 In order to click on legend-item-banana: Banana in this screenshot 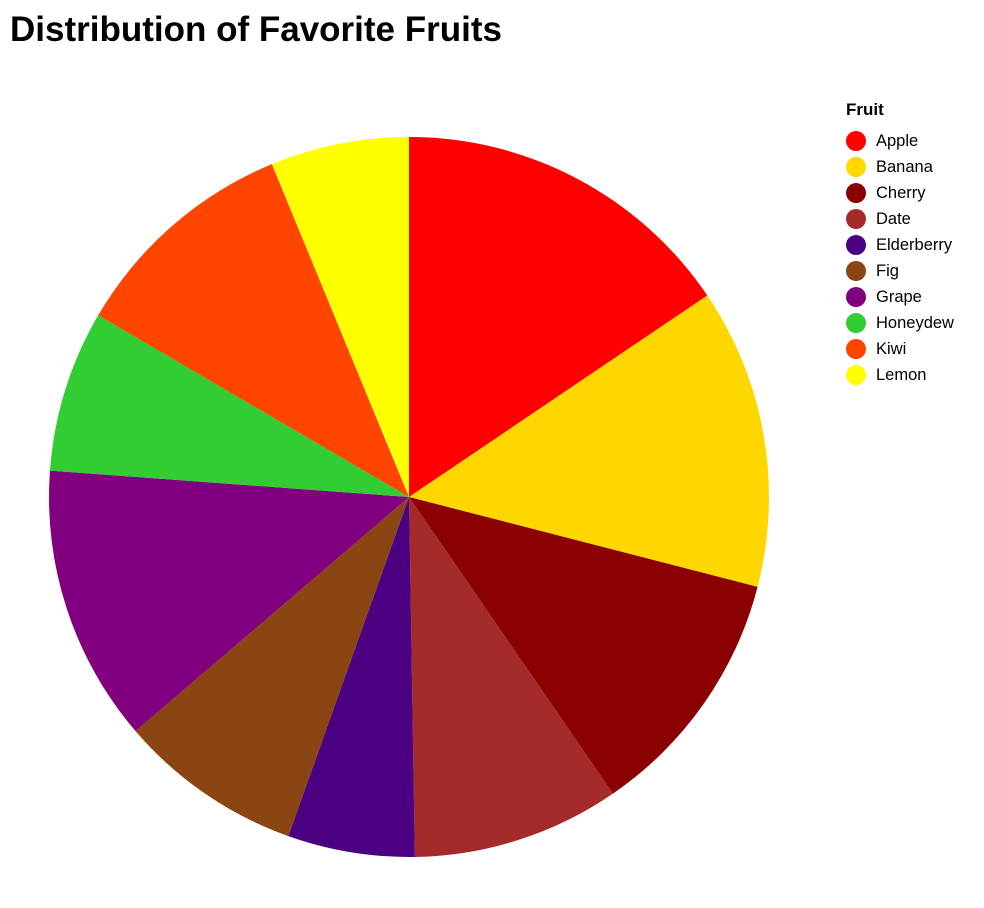, I will do `click(900, 167)`.